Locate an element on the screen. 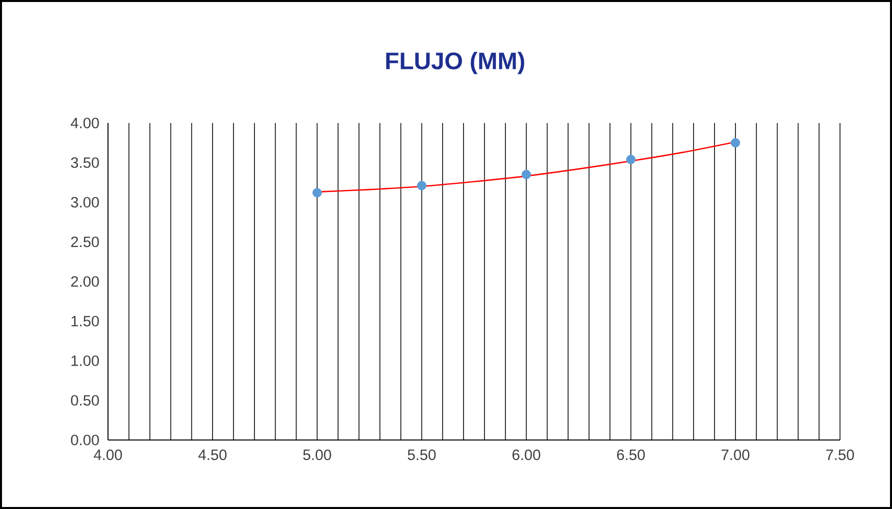  y-tick-label: 2.00 is located at coordinates (85, 281).